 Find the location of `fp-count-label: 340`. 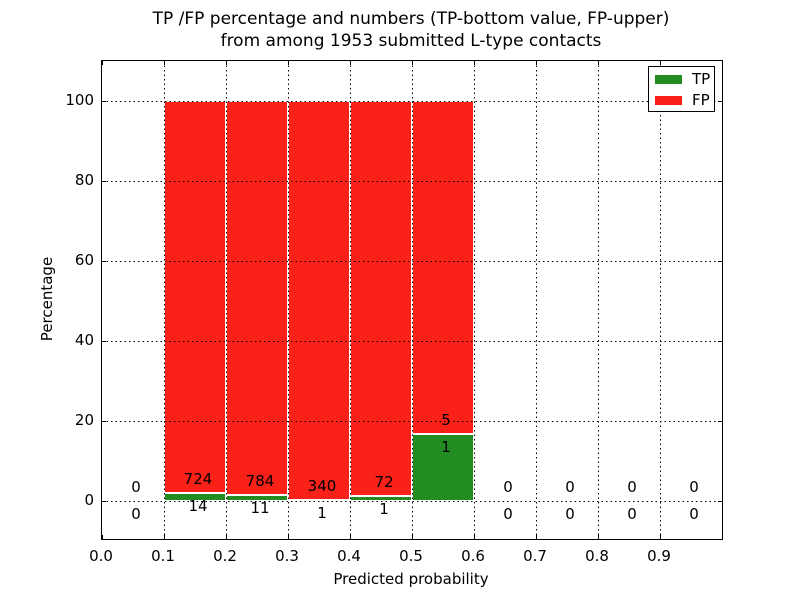

fp-count-label: 340 is located at coordinates (322, 485).